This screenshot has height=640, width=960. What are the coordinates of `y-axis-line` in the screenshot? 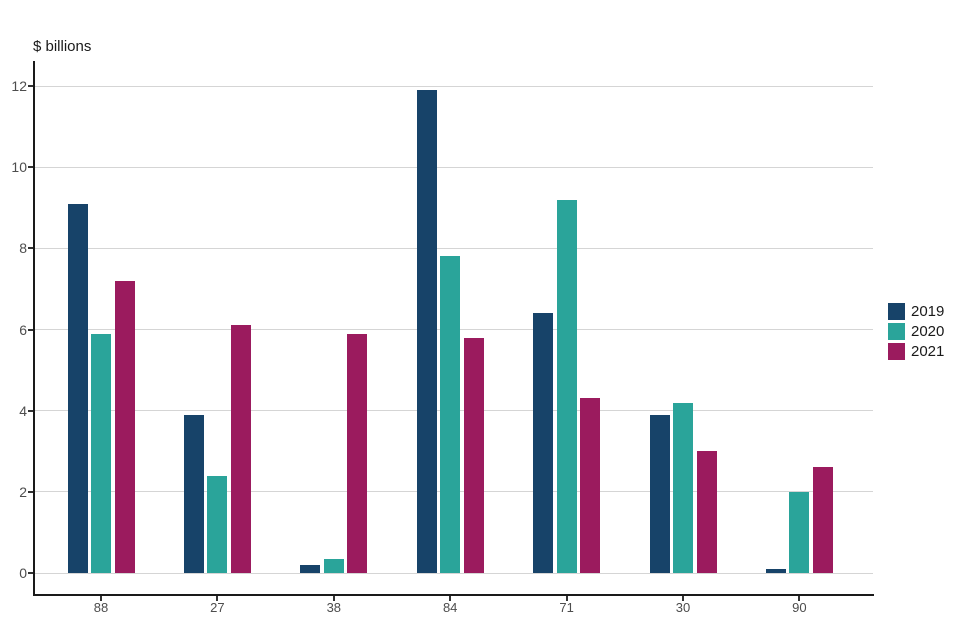 It's located at (34, 328).